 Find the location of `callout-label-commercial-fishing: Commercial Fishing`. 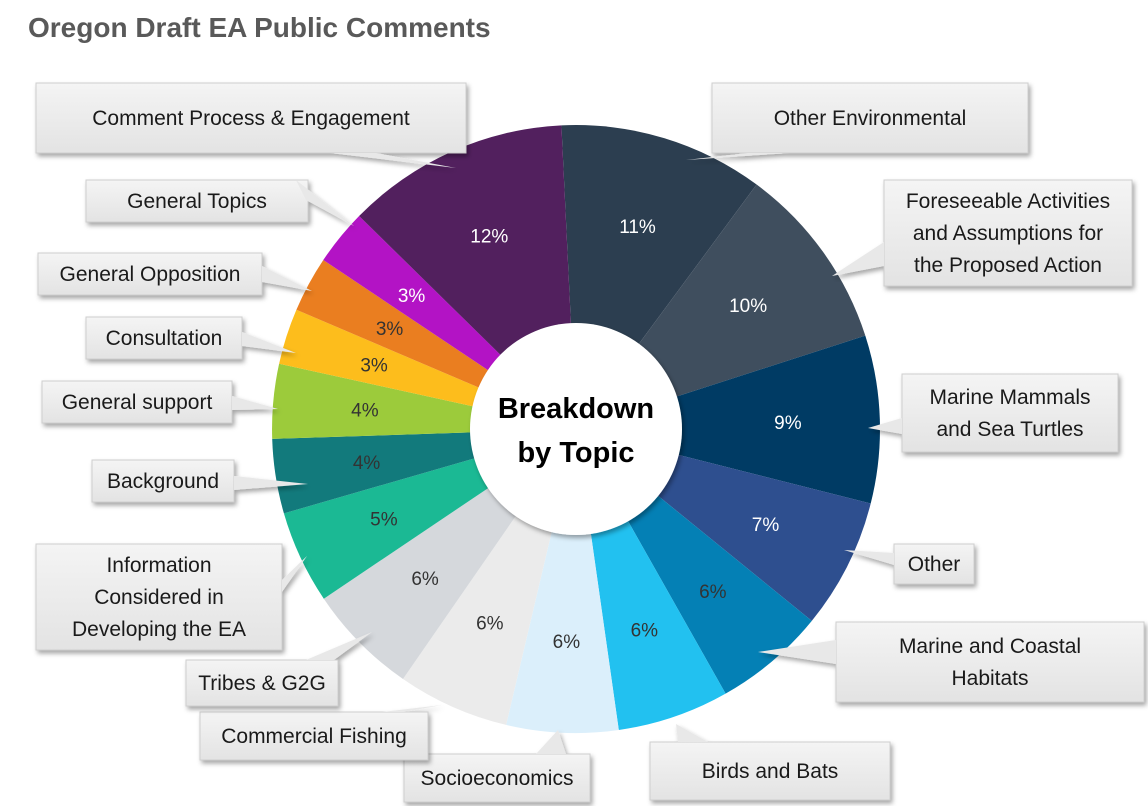

callout-label-commercial-fishing: Commercial Fishing is located at coordinates (314, 736).